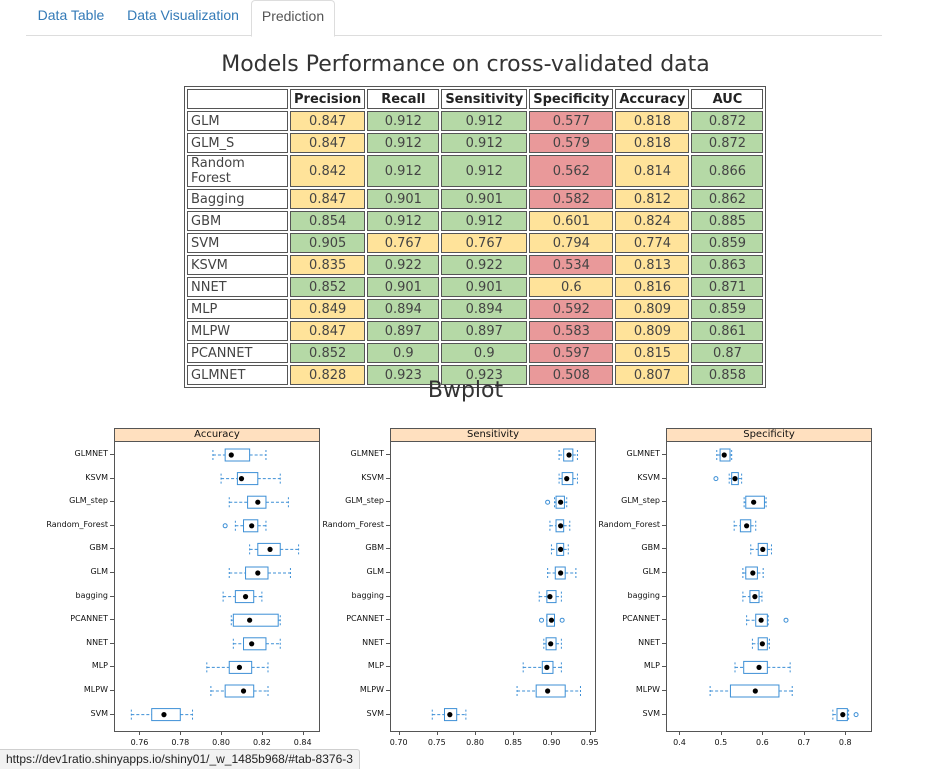 The image size is (931, 769). Describe the element at coordinates (403, 375) in the screenshot. I see `table-cell: 0.923` at that location.